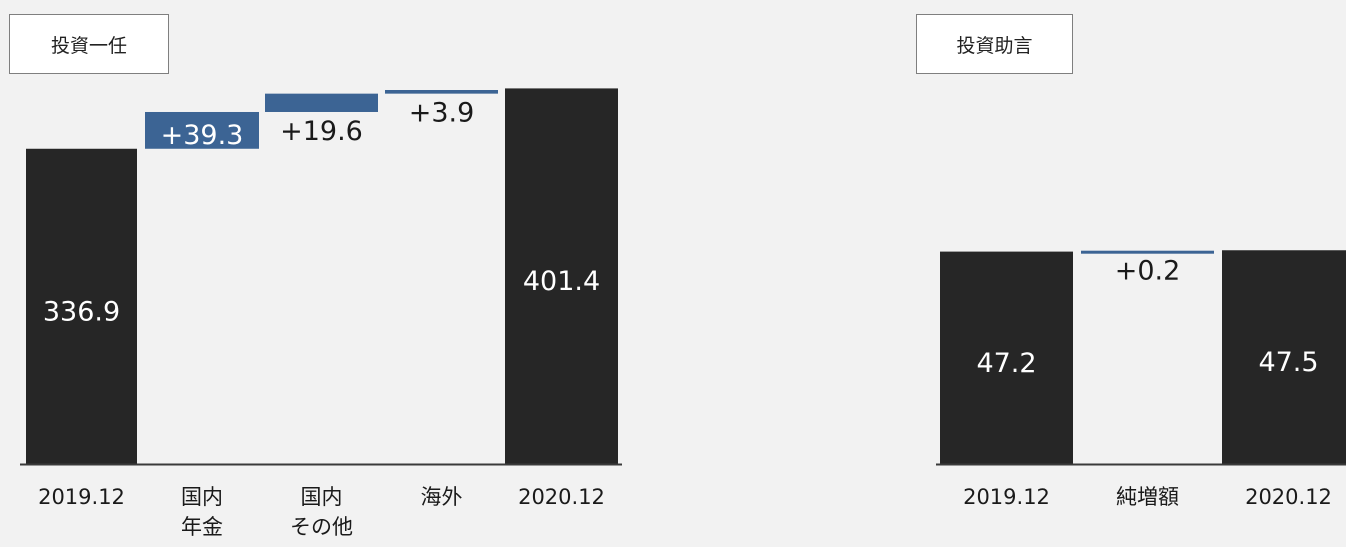 This screenshot has height=547, width=1346. I want to click on right-category-label-line: 純増額, so click(1147, 497).